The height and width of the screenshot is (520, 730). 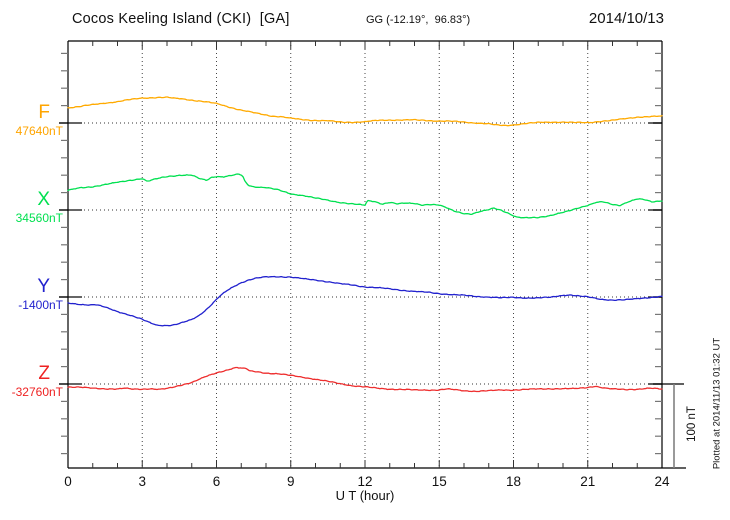 What do you see at coordinates (717, 403) in the screenshot?
I see `plotted-at-note: Plotted at 2014/11/13 01:32 UT` at bounding box center [717, 403].